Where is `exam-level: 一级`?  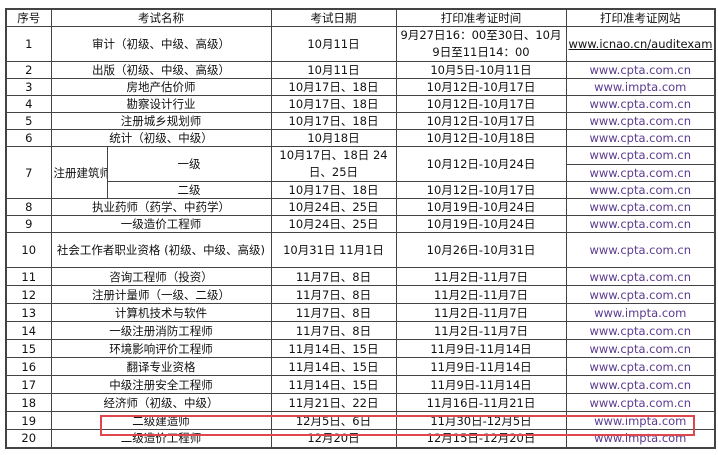
exam-level: 一级 is located at coordinates (189, 164).